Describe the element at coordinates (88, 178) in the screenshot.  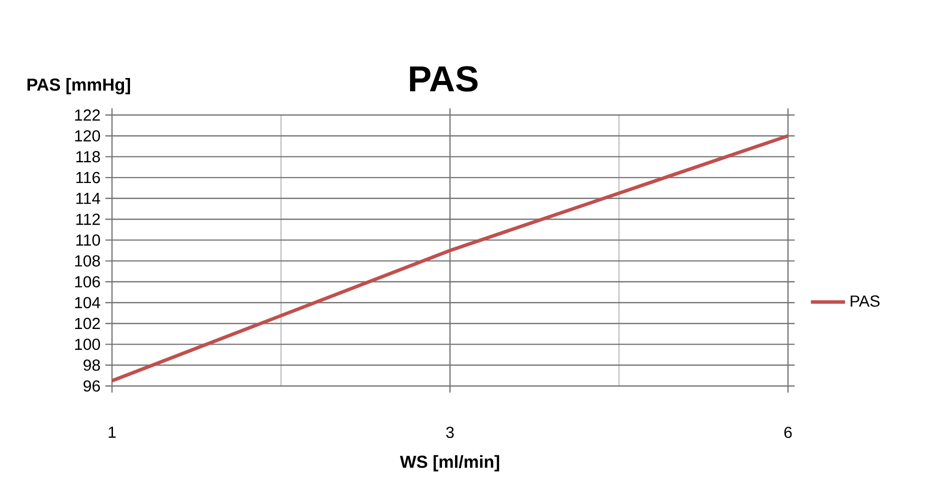
I see `y-tick-label: 116` at that location.